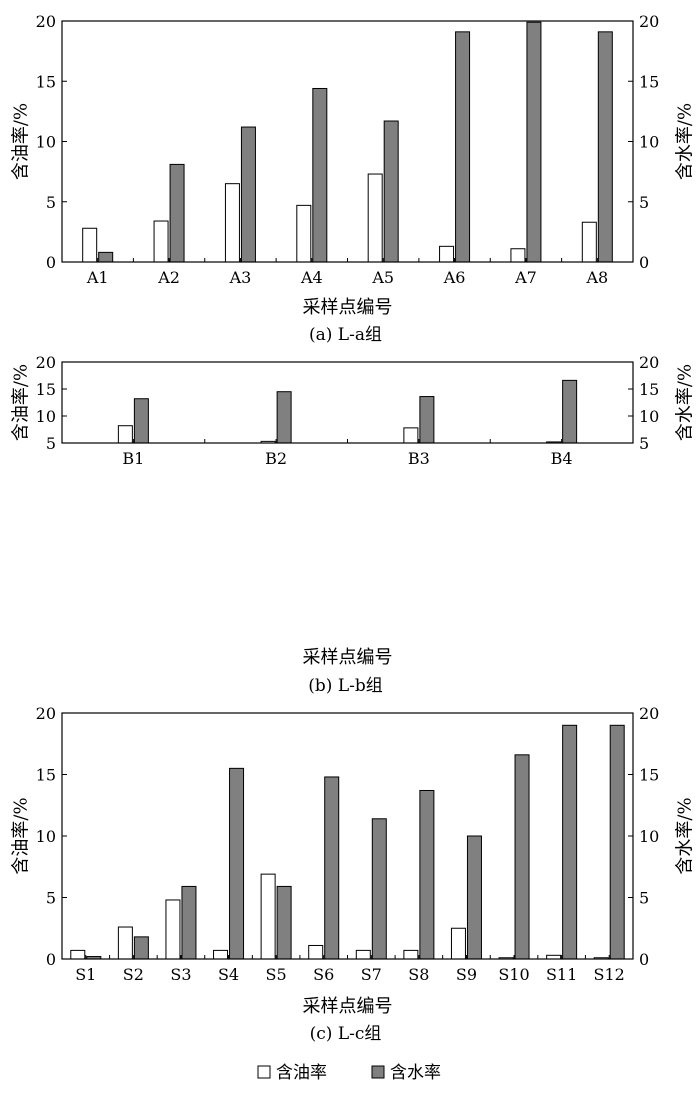 The image size is (700, 1094). What do you see at coordinates (240, 277) in the screenshot?
I see `x-tick-label: A3` at bounding box center [240, 277].